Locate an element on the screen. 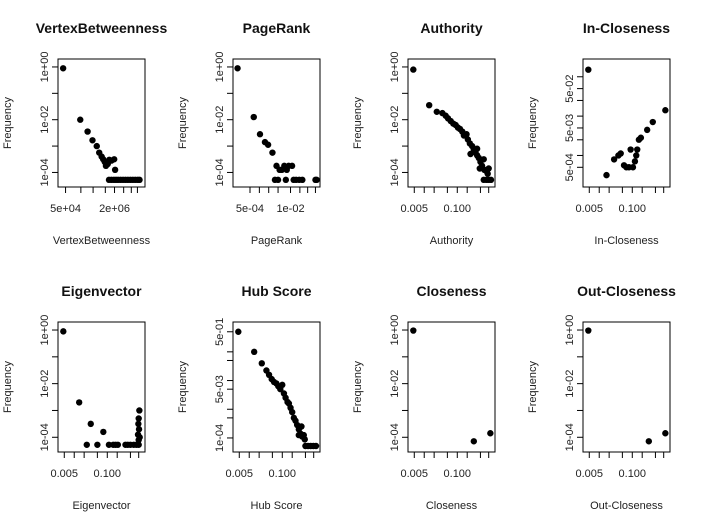 Image resolution: width=701 pixels, height=525 pixels. x-axis-label: Eigenvector is located at coordinates (101, 506).